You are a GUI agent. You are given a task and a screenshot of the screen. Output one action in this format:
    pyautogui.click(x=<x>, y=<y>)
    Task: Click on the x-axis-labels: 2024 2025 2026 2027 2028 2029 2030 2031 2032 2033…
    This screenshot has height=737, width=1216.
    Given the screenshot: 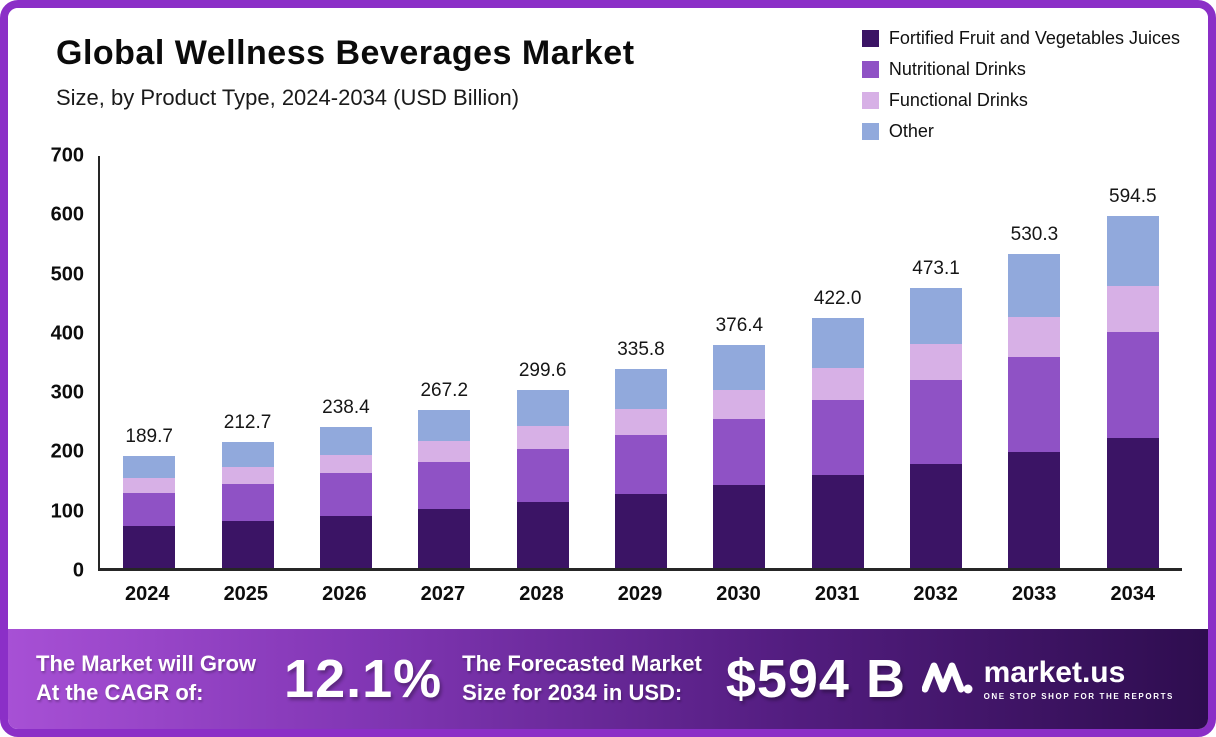 What is the action you would take?
    pyautogui.click(x=640, y=594)
    